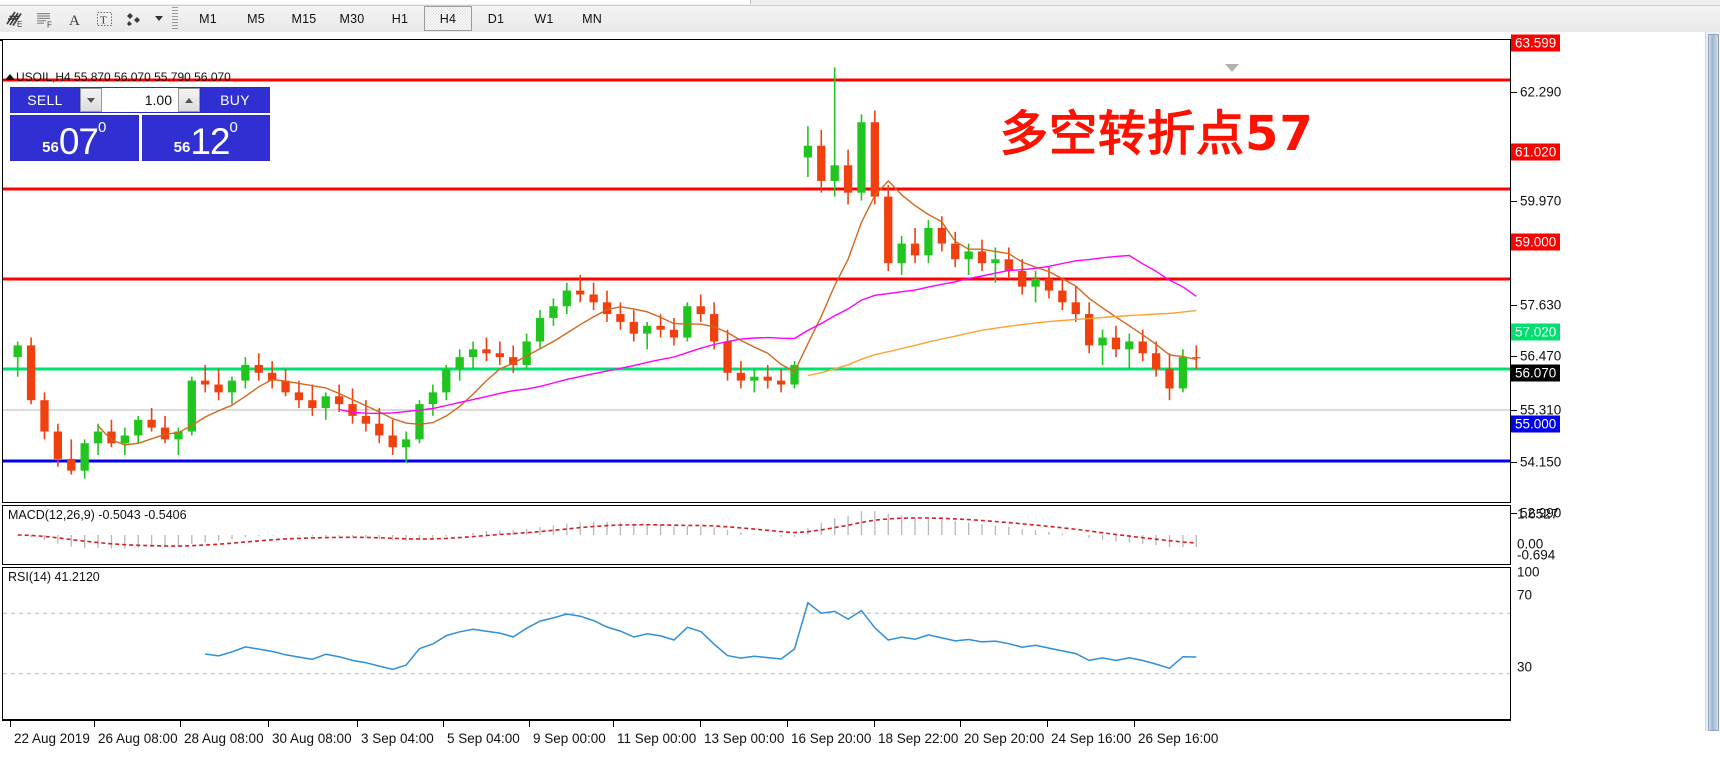  What do you see at coordinates (744, 738) in the screenshot?
I see `time-axis-label: 13 Sep 00:00` at bounding box center [744, 738].